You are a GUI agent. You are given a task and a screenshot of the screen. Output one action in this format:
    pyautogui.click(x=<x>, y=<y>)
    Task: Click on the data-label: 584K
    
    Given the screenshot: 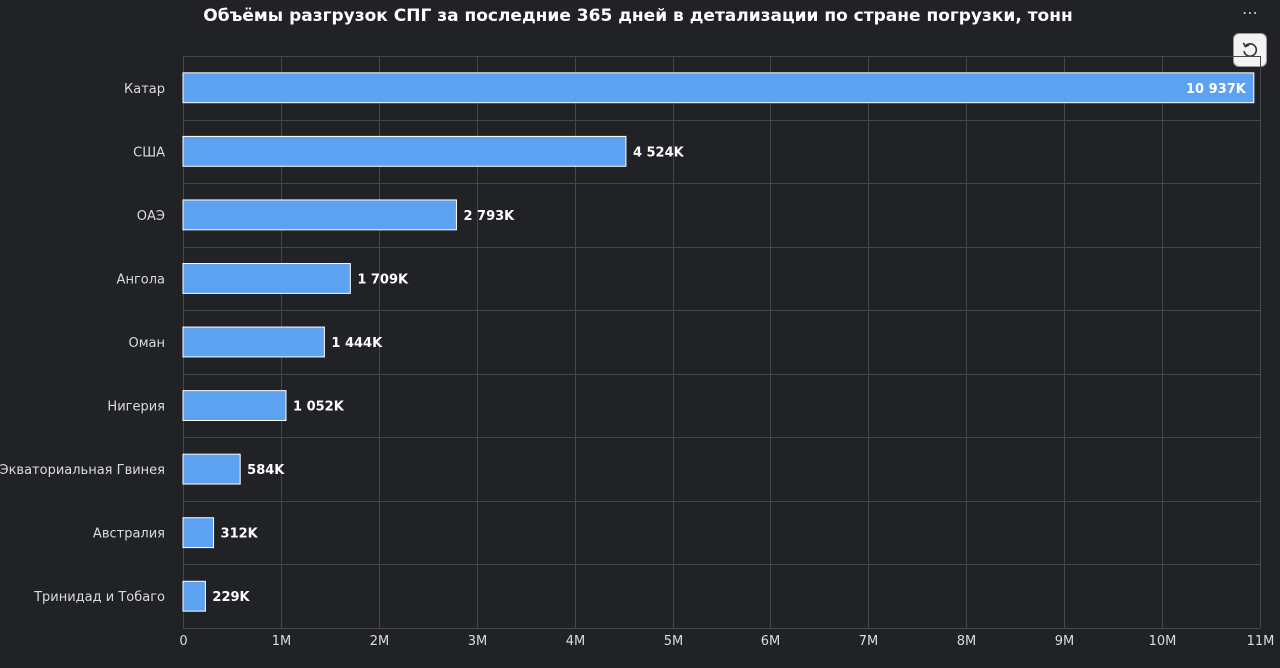 What is the action you would take?
    pyautogui.click(x=266, y=470)
    